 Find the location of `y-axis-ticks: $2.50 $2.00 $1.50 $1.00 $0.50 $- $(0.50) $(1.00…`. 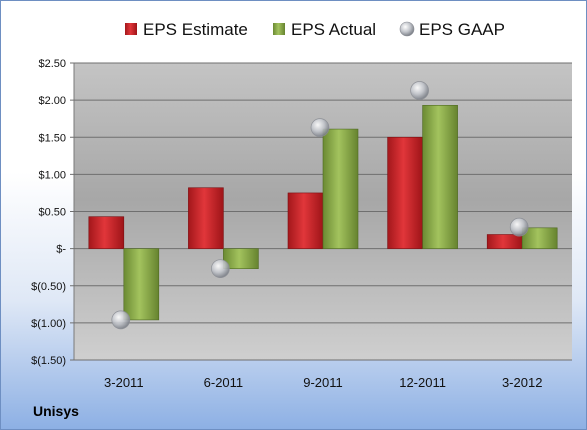

y-axis-ticks: $2.50 $2.00 $1.50 $1.00 $0.50 $- $(0.50) $(1.00… is located at coordinates (48, 212).